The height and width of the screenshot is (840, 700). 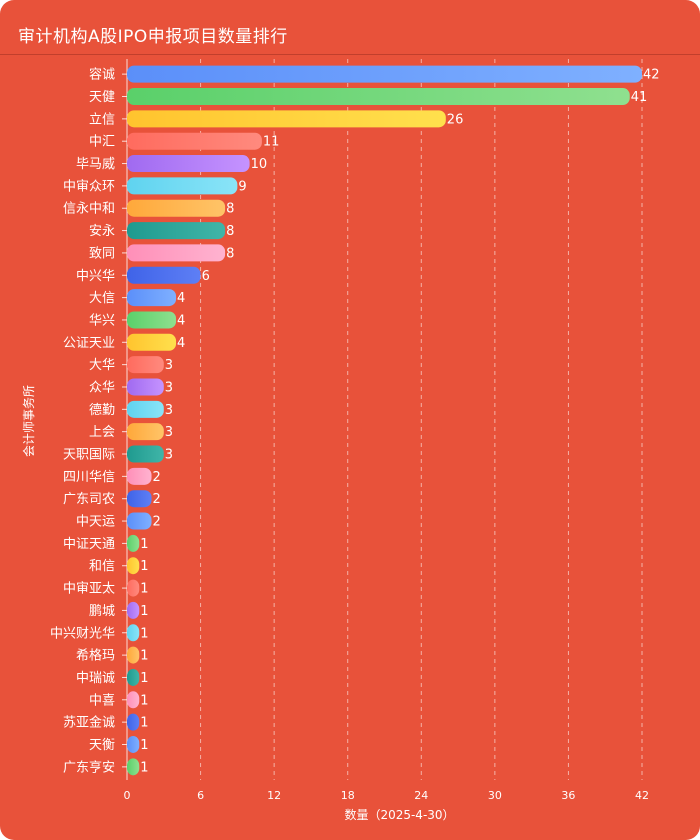 What do you see at coordinates (89, 589) in the screenshot?
I see `category-label: 中审亚太` at bounding box center [89, 589].